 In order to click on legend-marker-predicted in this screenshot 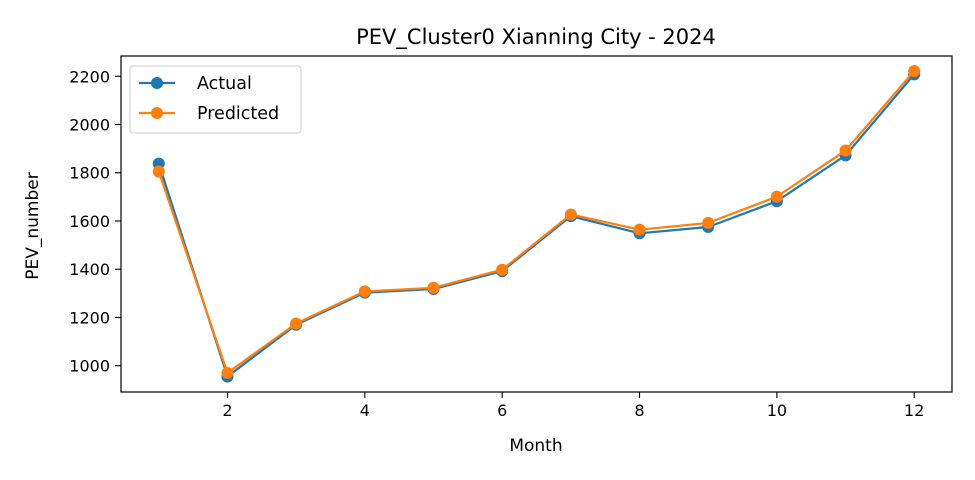, I will do `click(157, 113)`.